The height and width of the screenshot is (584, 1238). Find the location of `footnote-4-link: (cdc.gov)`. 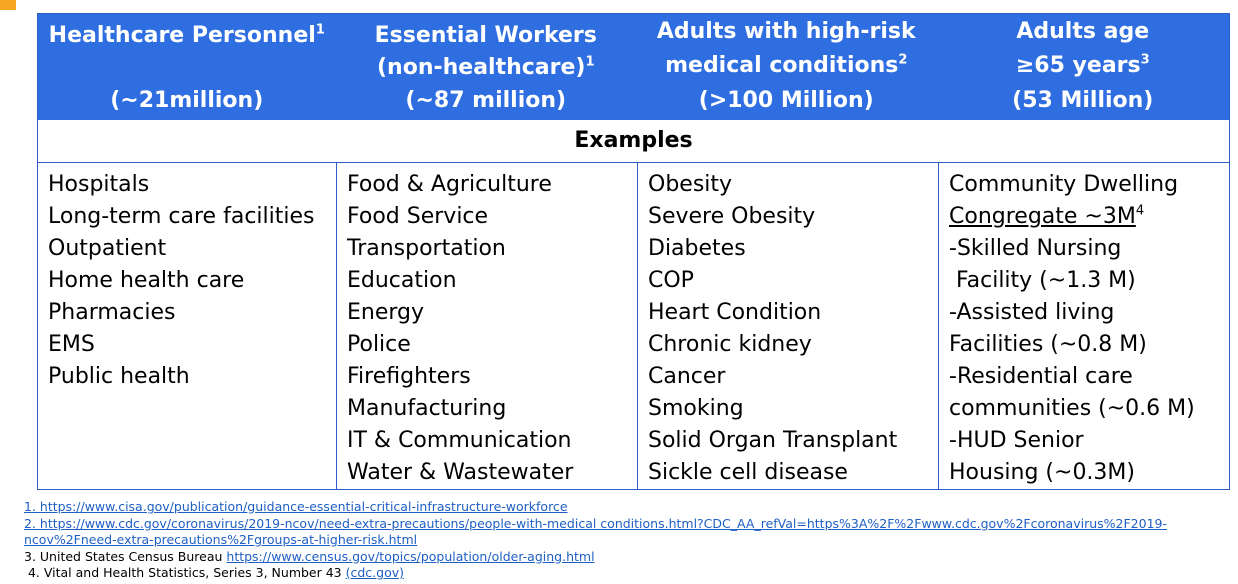

footnote-4-link: (cdc.gov) is located at coordinates (374, 572).